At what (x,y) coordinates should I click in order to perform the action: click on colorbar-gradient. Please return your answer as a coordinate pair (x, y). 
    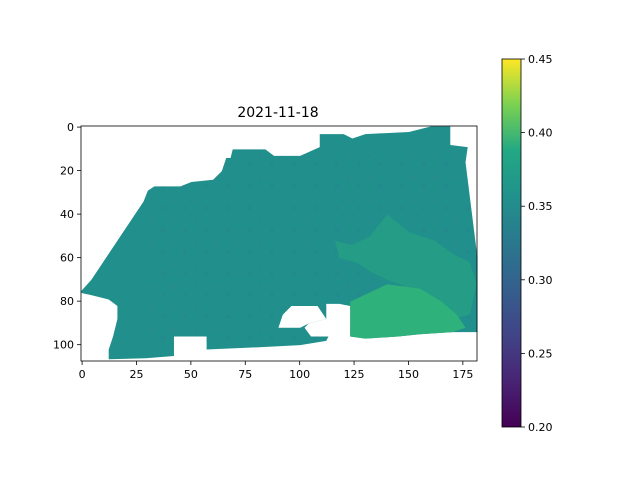
    Looking at the image, I should click on (511, 243).